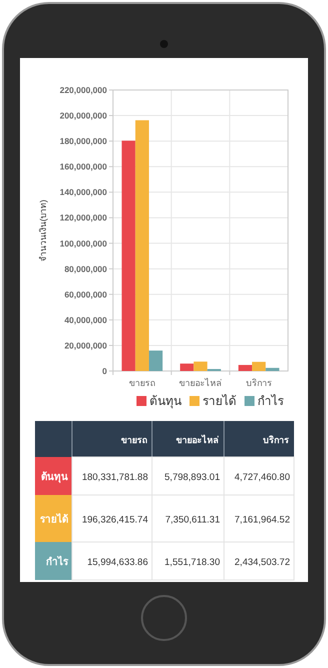  What do you see at coordinates (115, 520) in the screenshot?
I see `data-label: 196,326,415.74` at bounding box center [115, 520].